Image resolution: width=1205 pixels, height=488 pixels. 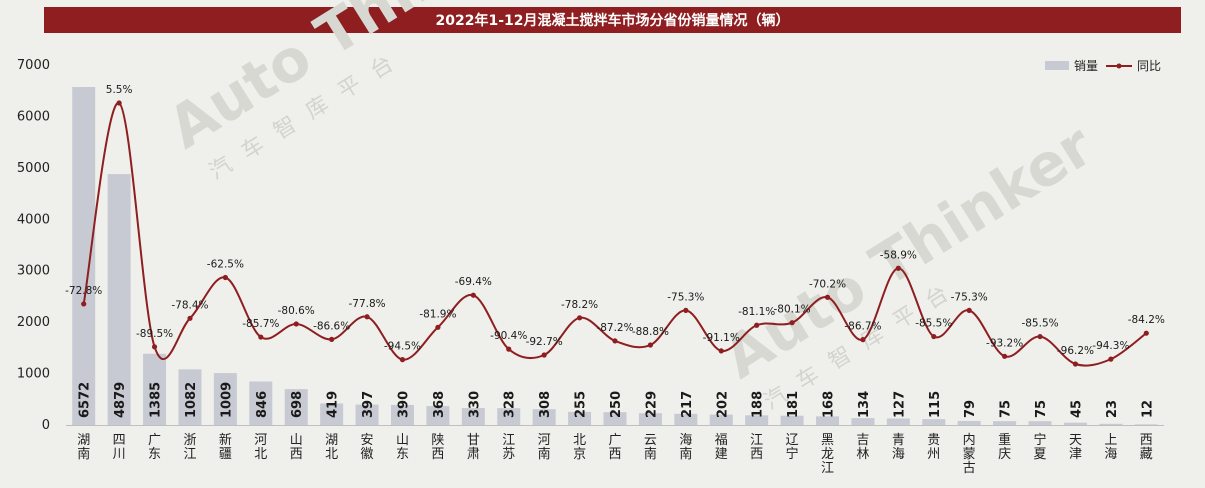 I want to click on yoy-data-label: -86.6%, so click(x=331, y=326).